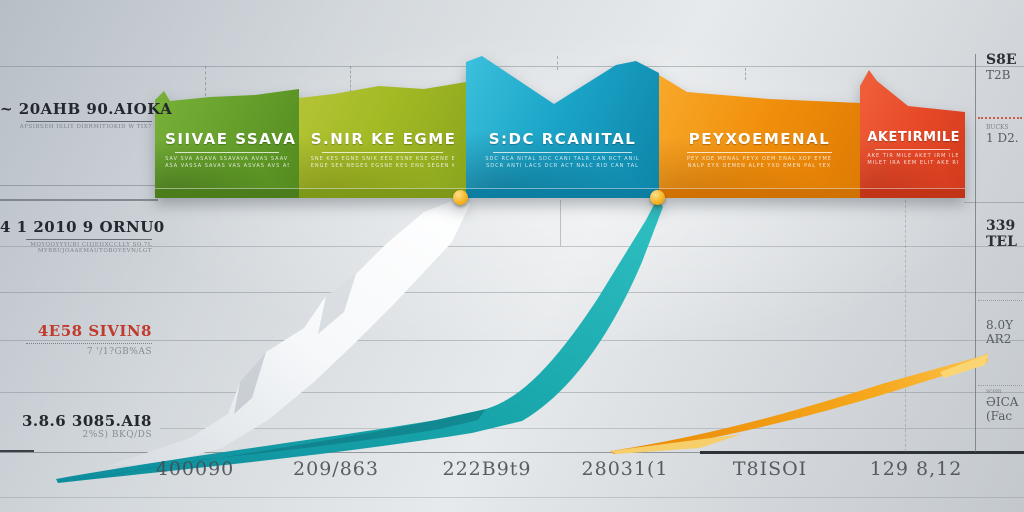 The image size is (1024, 512). What do you see at coordinates (82, 227) in the screenshot?
I see `label-main: 4 1 2010 9 ORNU0` at bounding box center [82, 227].